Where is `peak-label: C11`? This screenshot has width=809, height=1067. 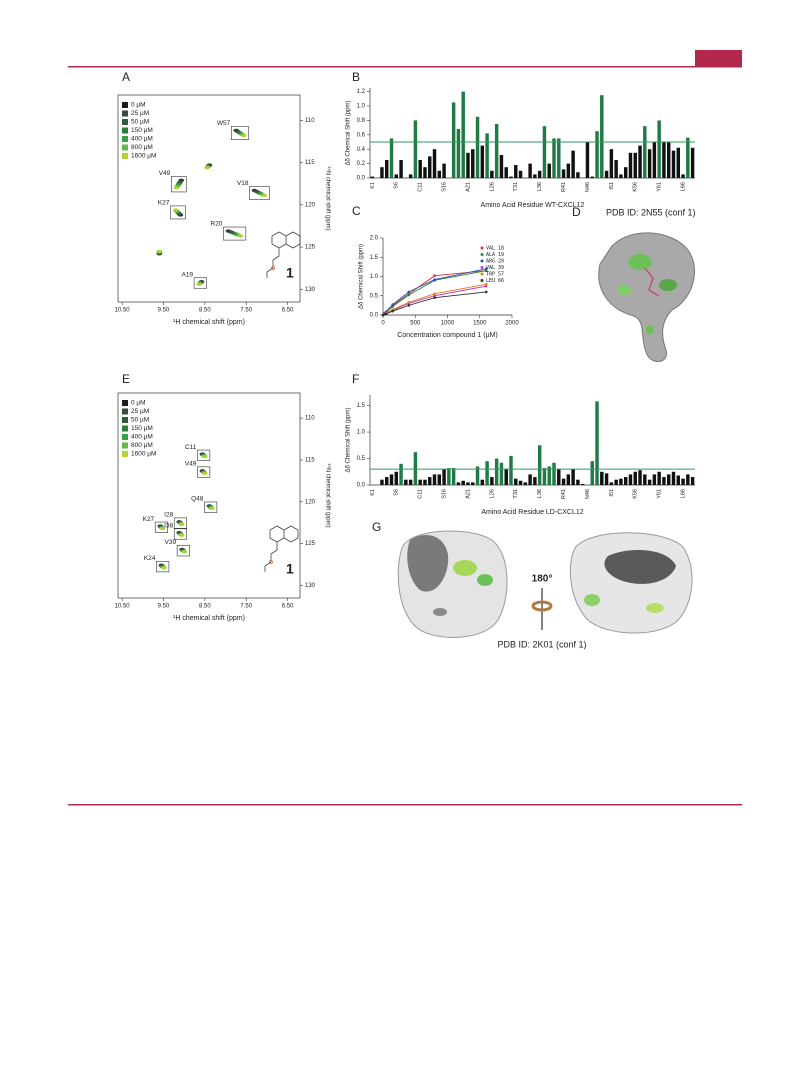 peak-label: C11 is located at coordinates (191, 447).